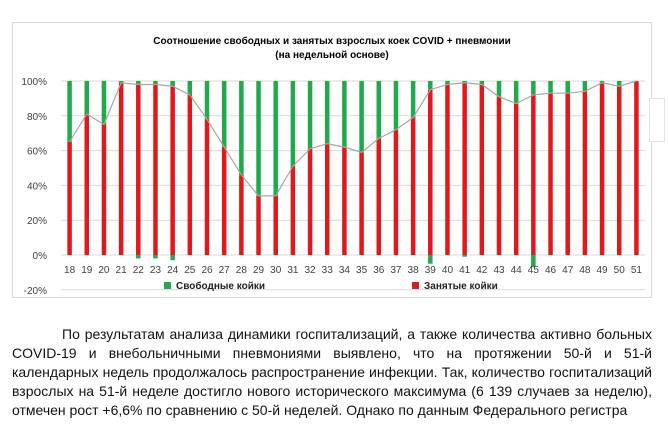 The height and width of the screenshot is (446, 668). I want to click on y-tick-label: 100%, so click(34, 82).